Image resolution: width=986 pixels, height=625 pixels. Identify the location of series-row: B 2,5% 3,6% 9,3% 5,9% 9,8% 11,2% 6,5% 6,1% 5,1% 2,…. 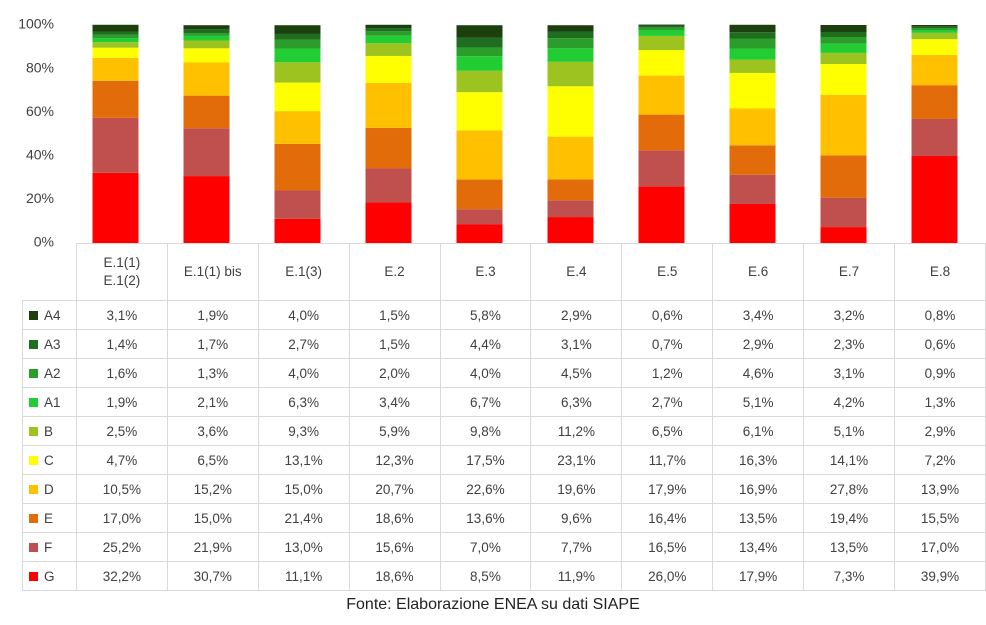
(504, 431).